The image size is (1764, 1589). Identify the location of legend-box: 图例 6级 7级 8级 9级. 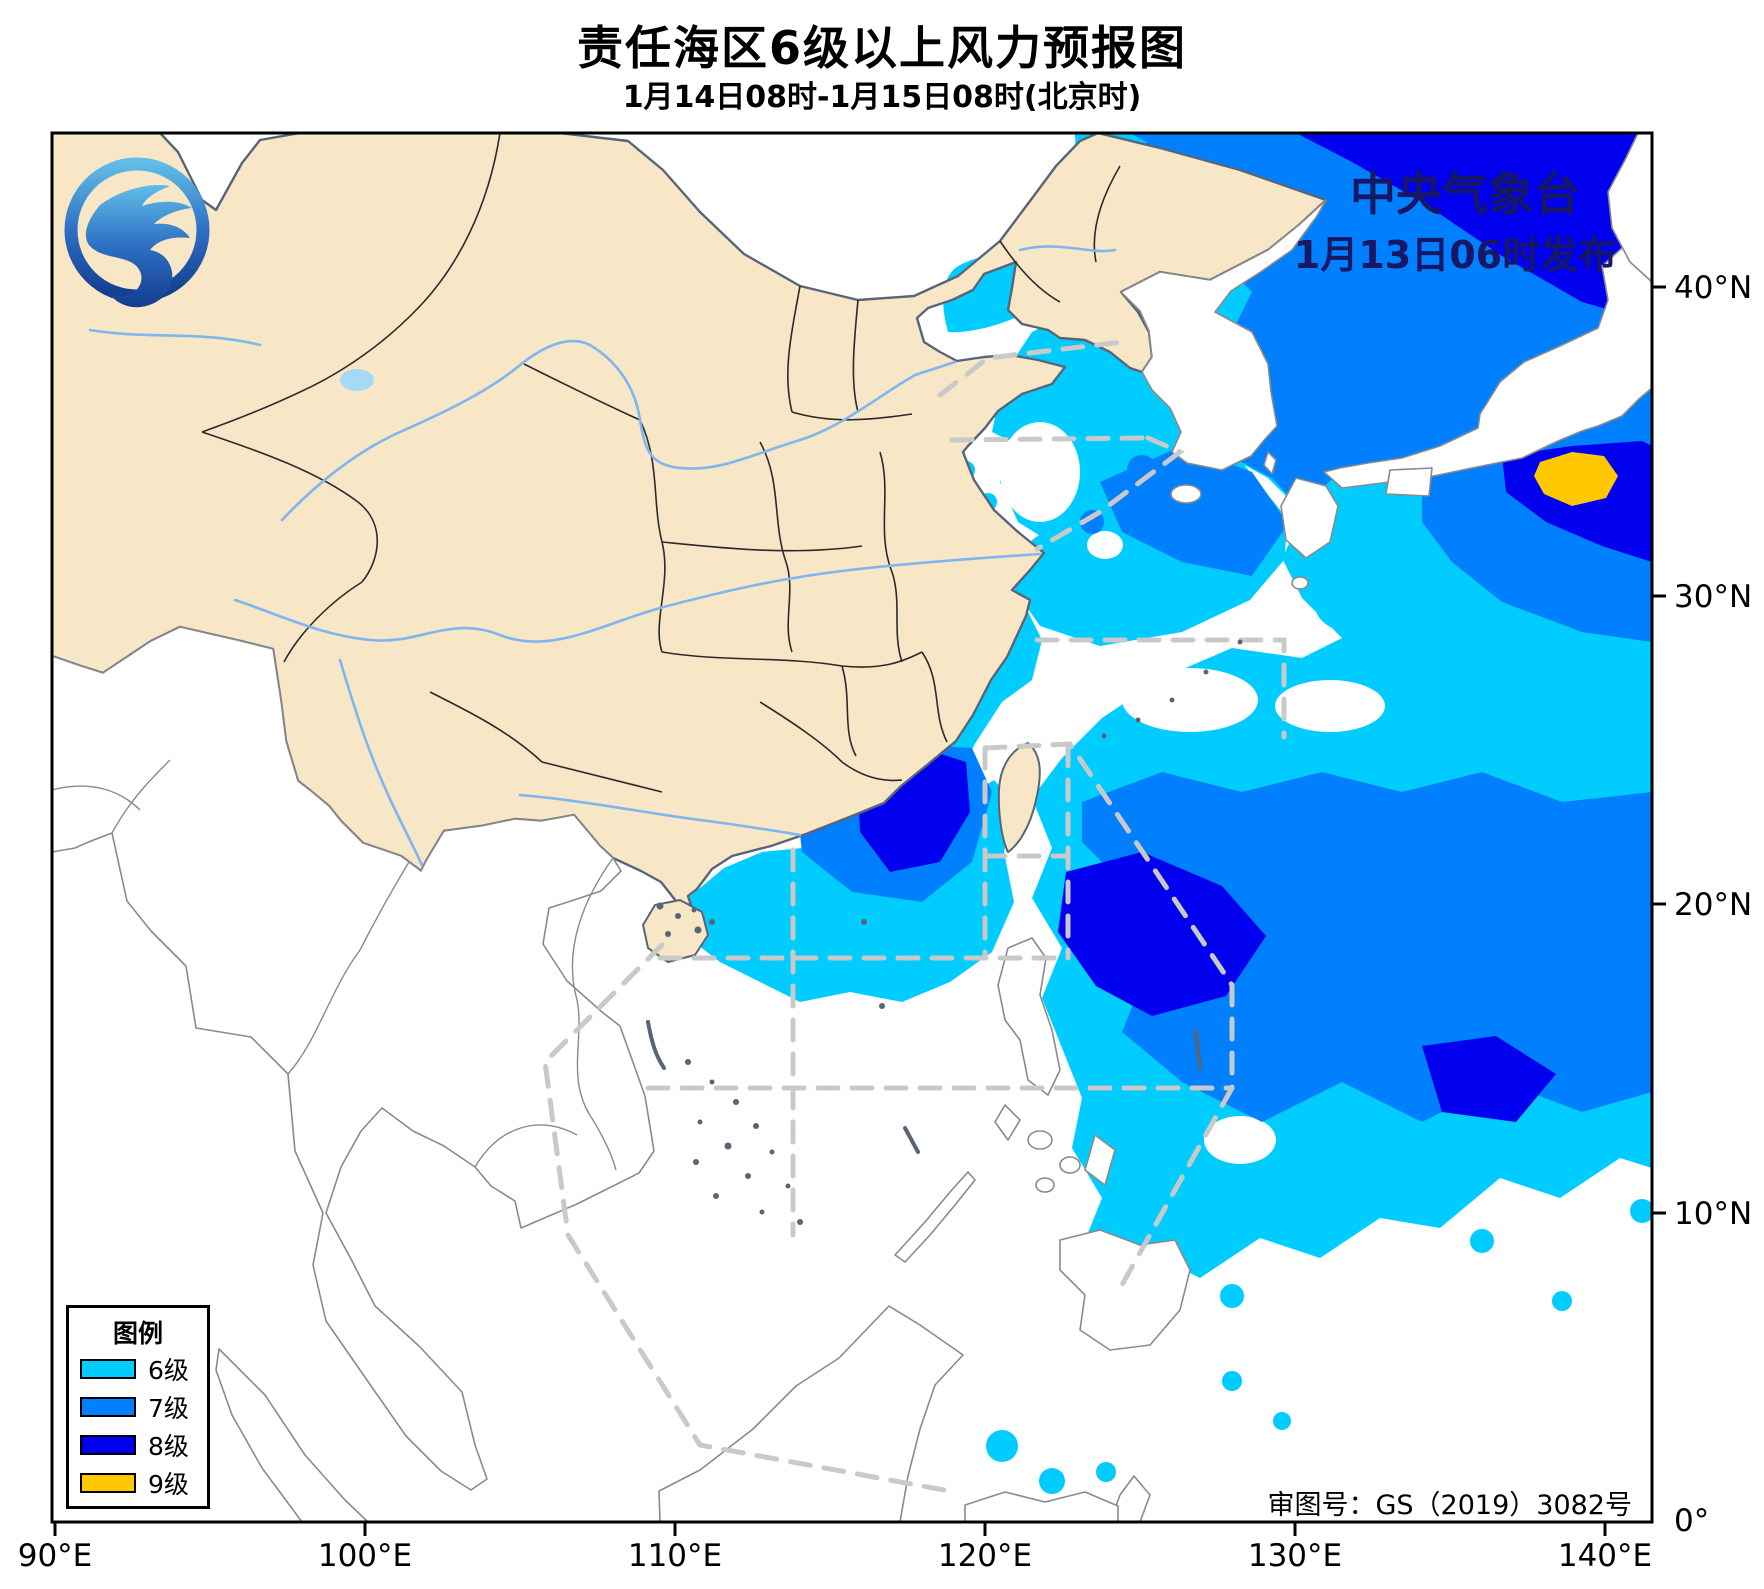
(138, 1407).